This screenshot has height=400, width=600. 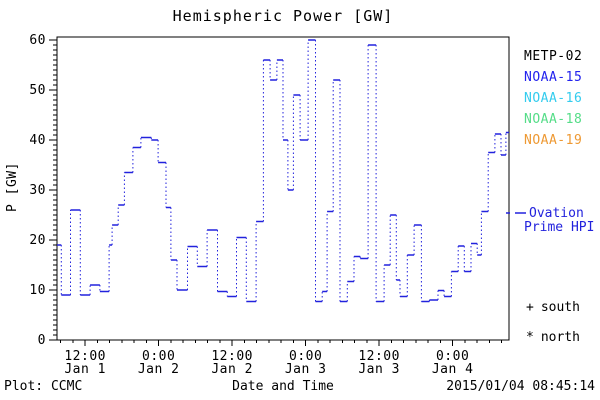 I want to click on asterisk-marker-icon: *, so click(x=530, y=337).